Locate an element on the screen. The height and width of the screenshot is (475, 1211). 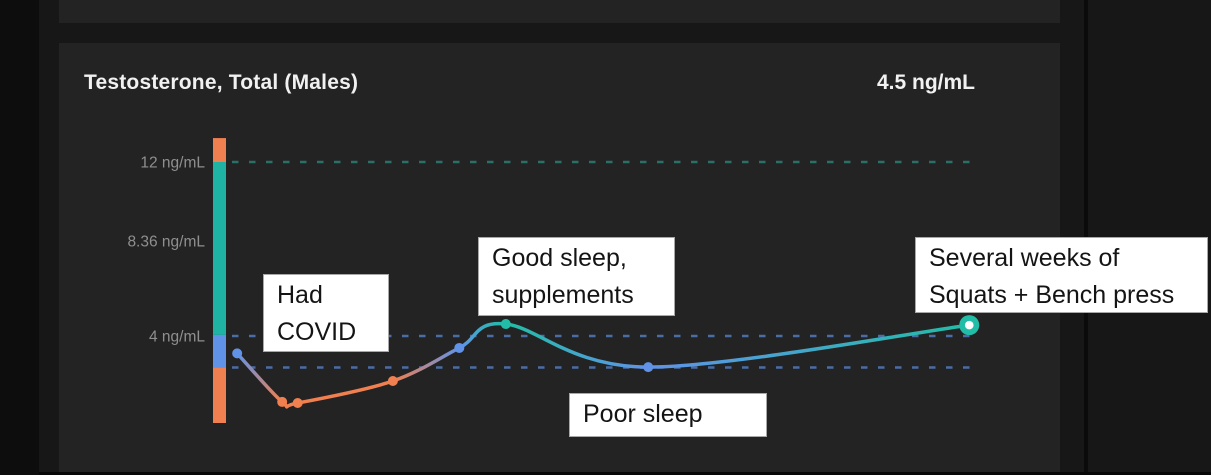
previous-card-remnant is located at coordinates (559, 11).